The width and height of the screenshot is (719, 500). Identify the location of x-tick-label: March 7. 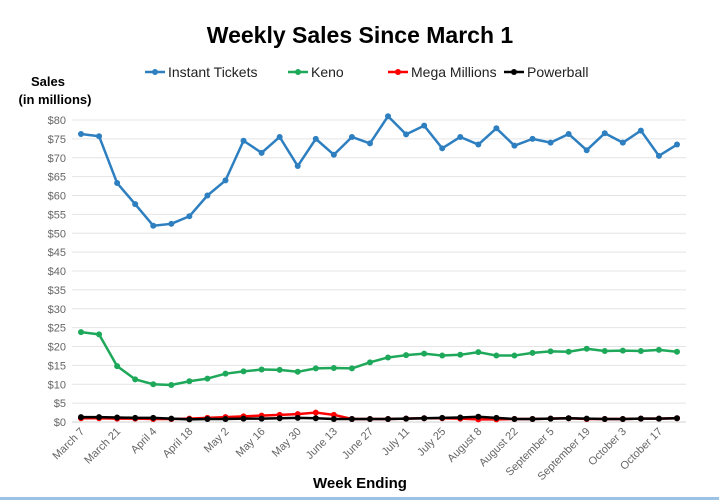
(69, 444).